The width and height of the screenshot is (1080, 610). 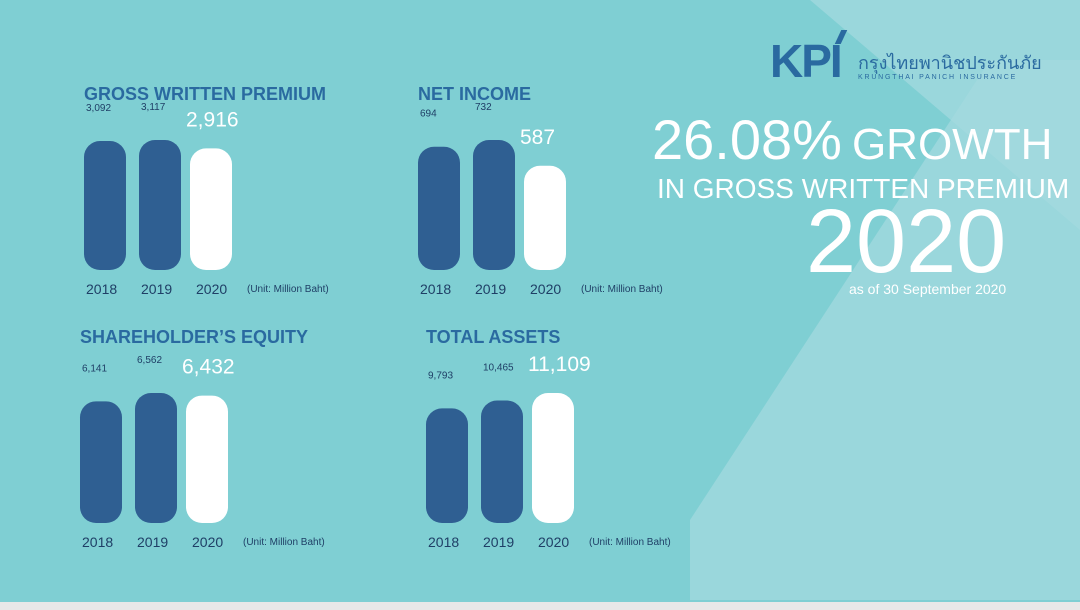 What do you see at coordinates (747, 139) in the screenshot?
I see `growth-percent: 26.08%` at bounding box center [747, 139].